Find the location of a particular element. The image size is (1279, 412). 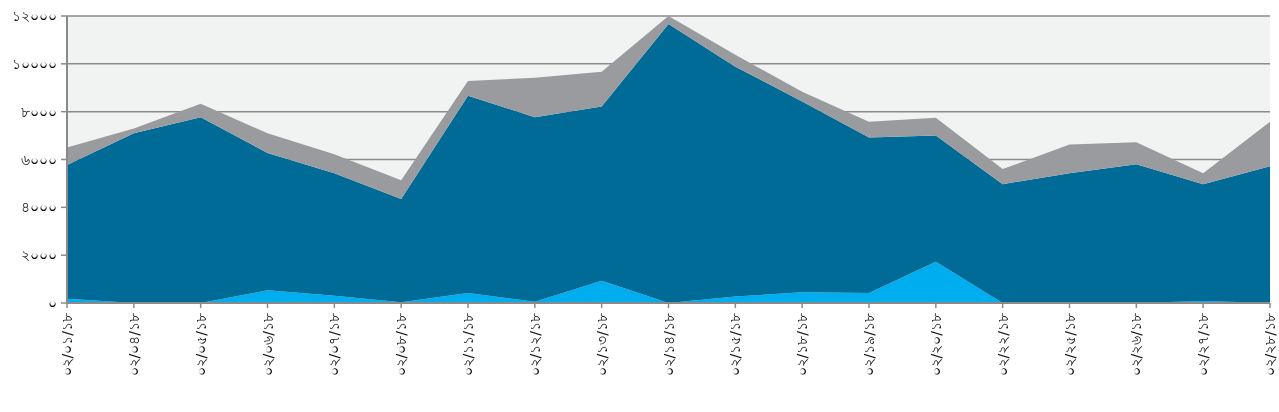

x-tick-label: ০২/২৮/১৮ is located at coordinates (1270, 345).